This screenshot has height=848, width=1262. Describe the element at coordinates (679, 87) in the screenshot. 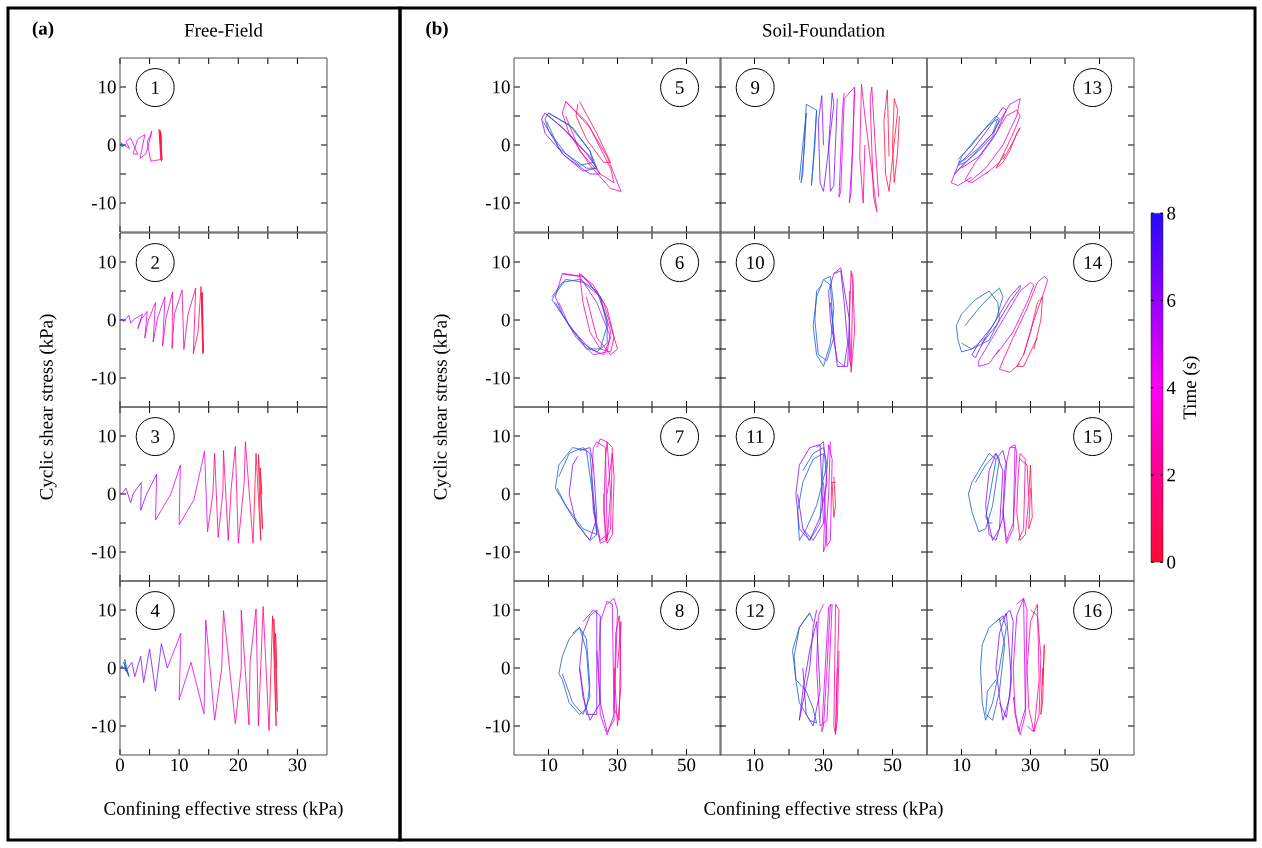

I see `annotation: 5` at that location.